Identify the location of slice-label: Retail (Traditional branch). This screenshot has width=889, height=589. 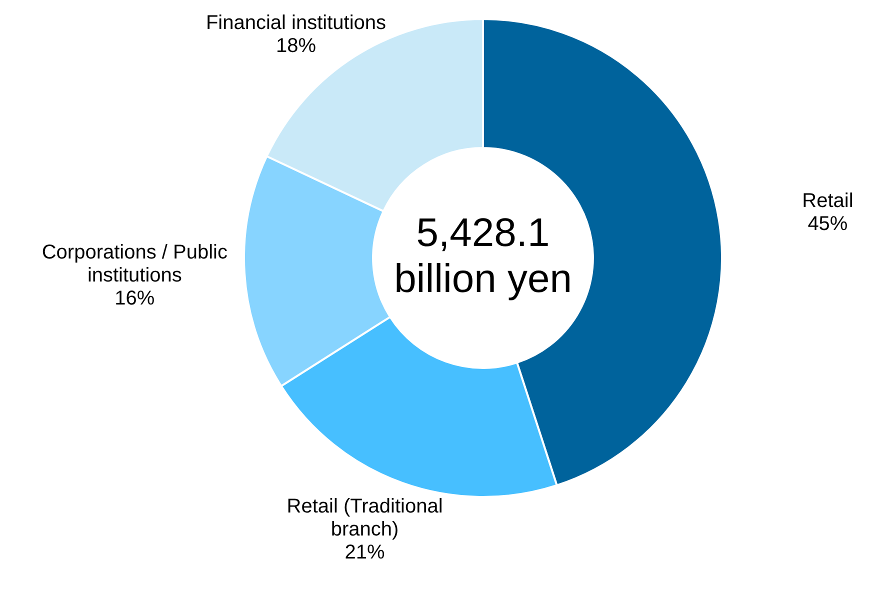
(364, 517).